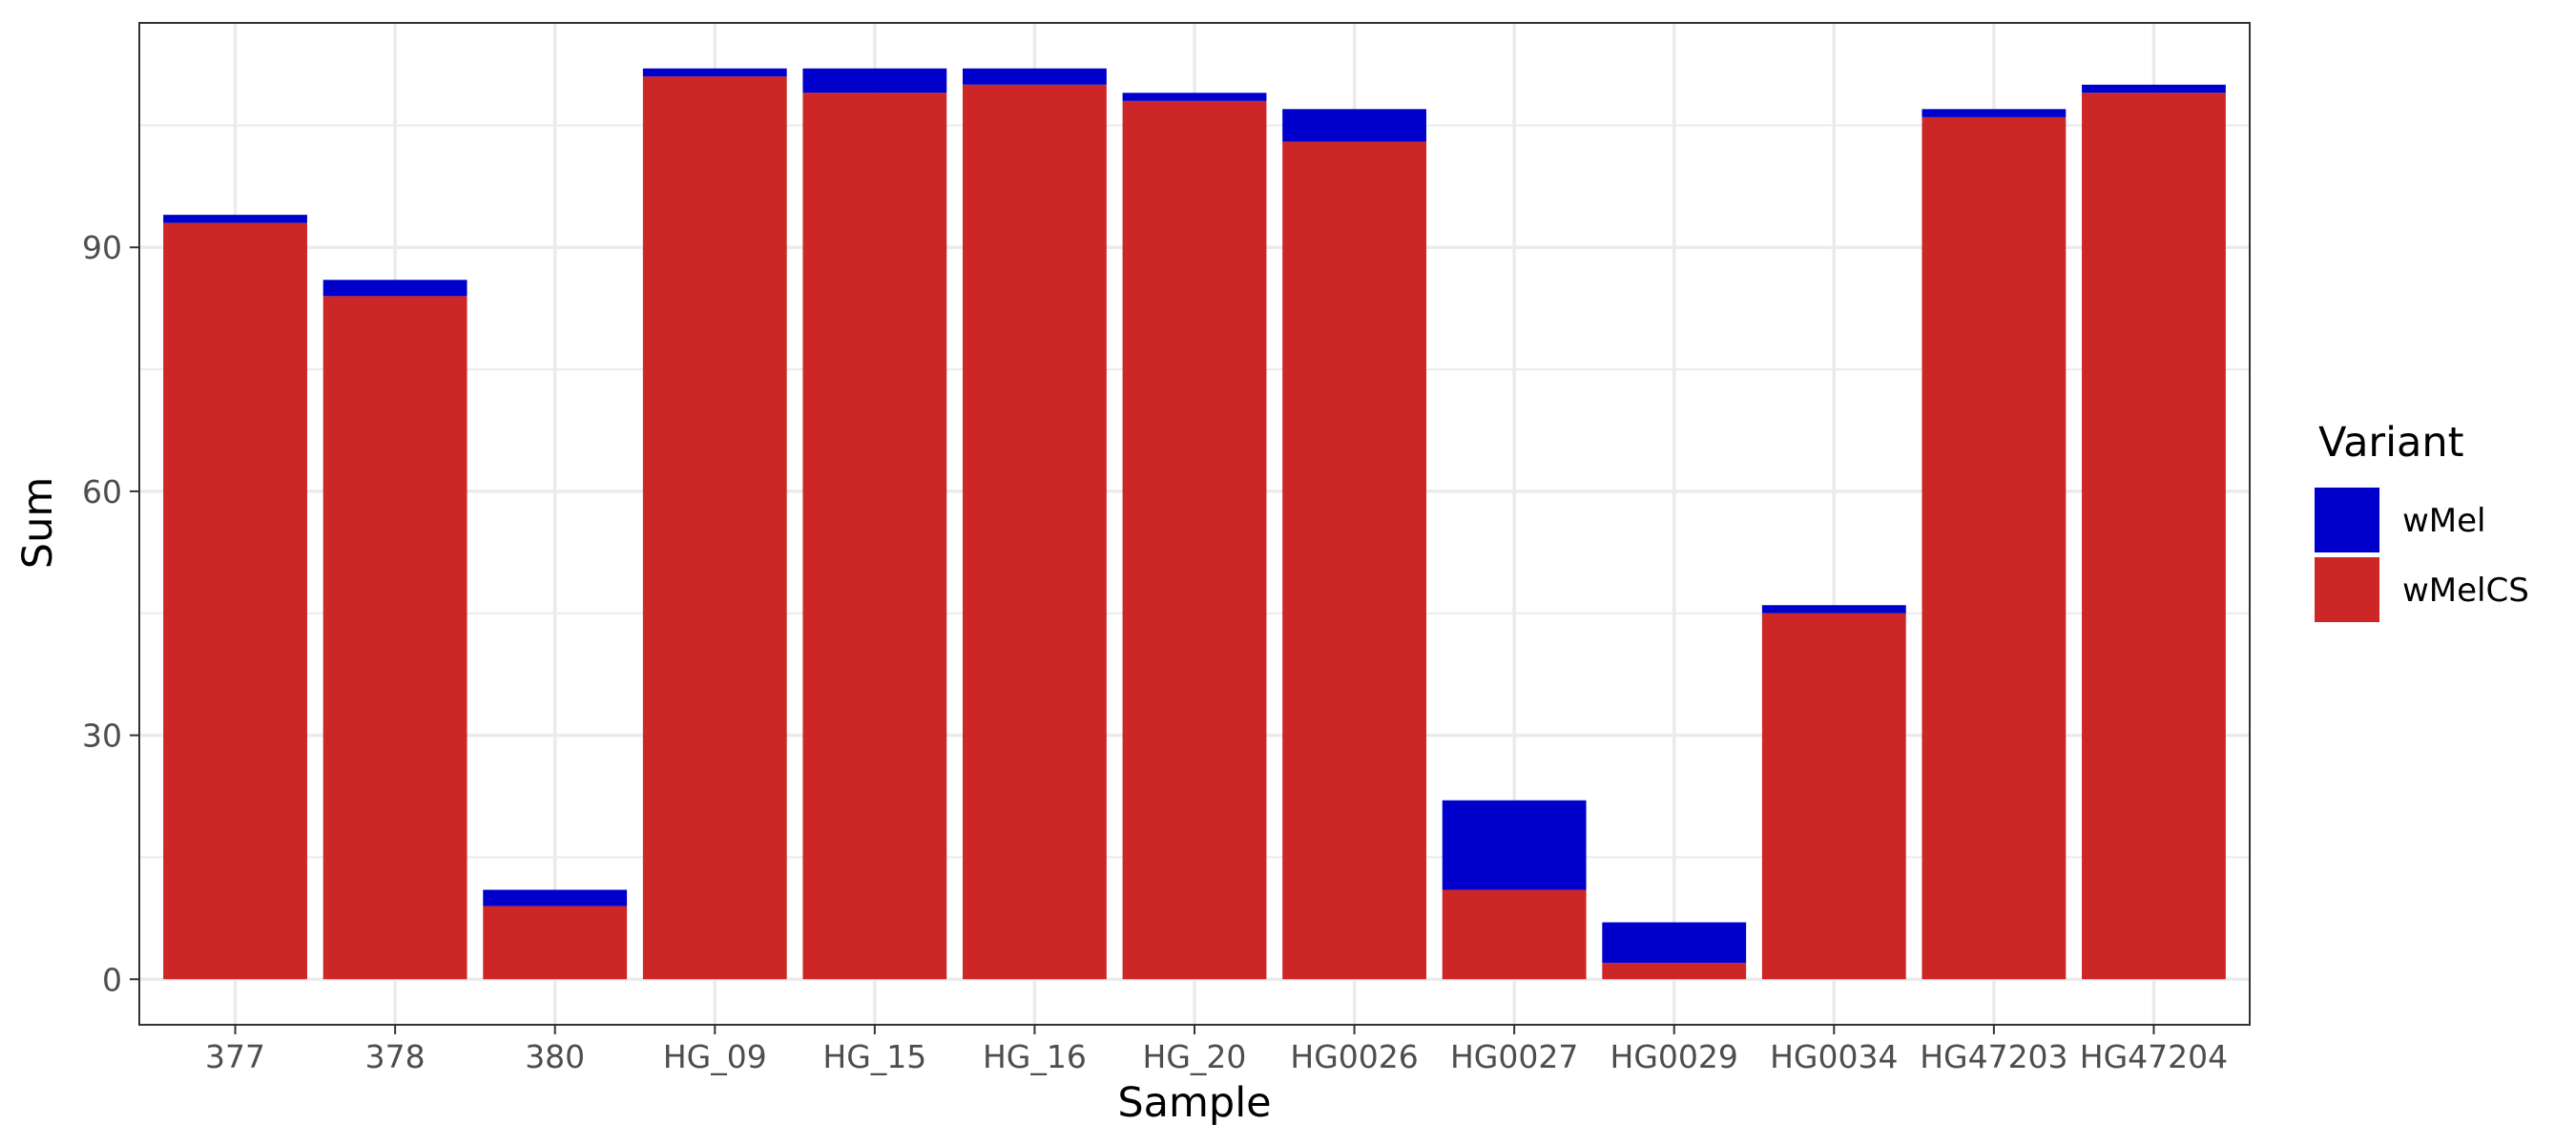  Describe the element at coordinates (2154, 1056) in the screenshot. I see `x-tick-label: HG47204` at that location.